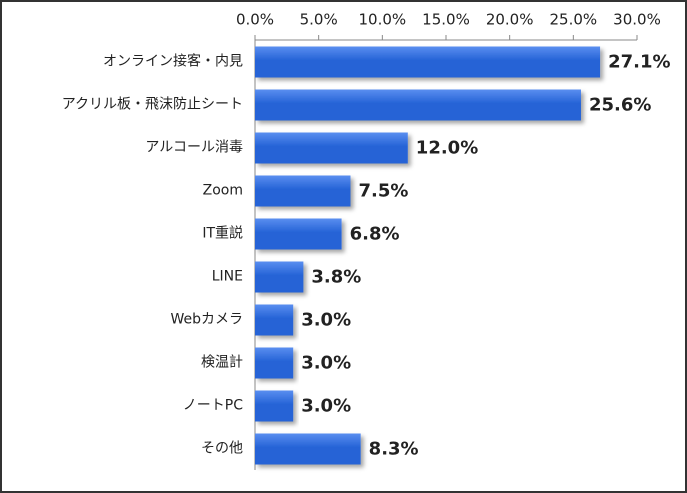 This screenshot has width=687, height=493. Describe the element at coordinates (639, 62) in the screenshot. I see `value-label: 27.1%` at that location.